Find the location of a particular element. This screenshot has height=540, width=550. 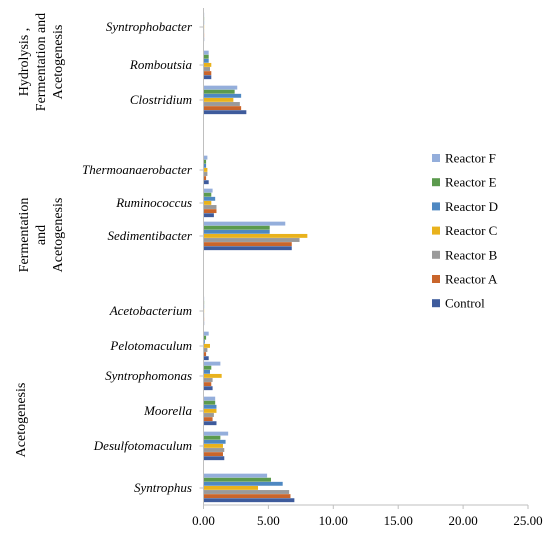

bar-romboutsia-reactor-c is located at coordinates (207, 64).